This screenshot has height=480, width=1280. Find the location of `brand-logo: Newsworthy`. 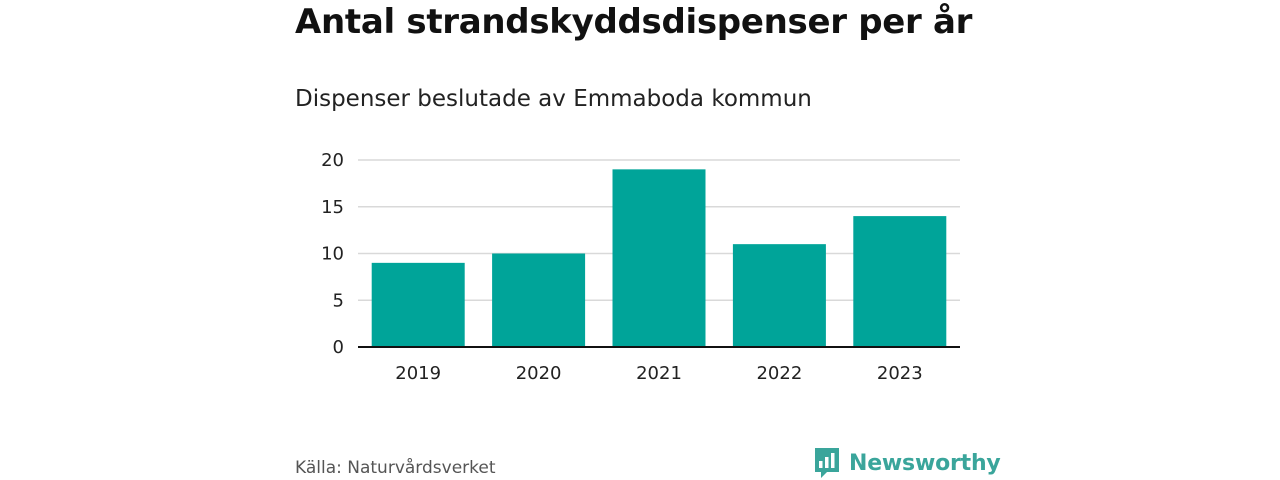

brand-logo: Newsworthy is located at coordinates (907, 463).